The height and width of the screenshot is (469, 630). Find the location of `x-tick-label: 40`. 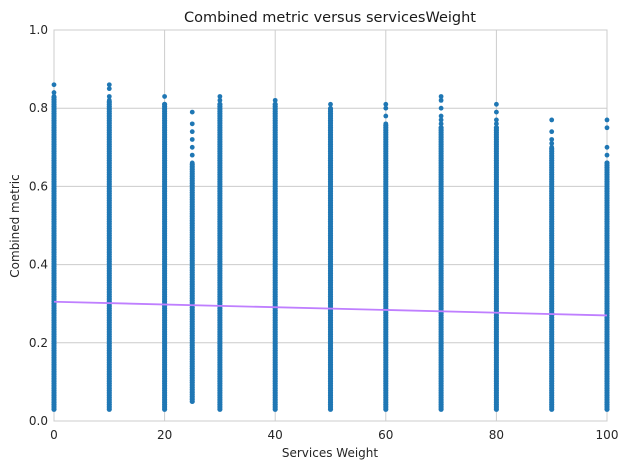

x-tick-label: 40 is located at coordinates (275, 435).